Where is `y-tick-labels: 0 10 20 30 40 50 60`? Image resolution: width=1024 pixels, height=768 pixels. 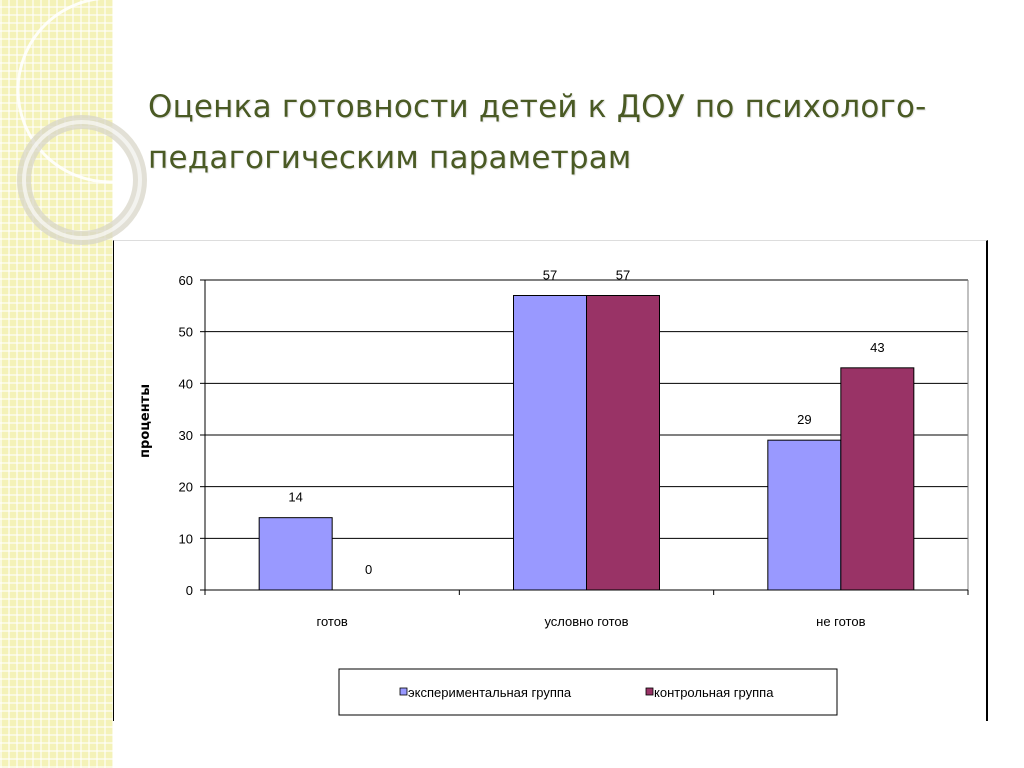 y-tick-labels: 0 10 20 30 40 50 60 is located at coordinates (186, 435).